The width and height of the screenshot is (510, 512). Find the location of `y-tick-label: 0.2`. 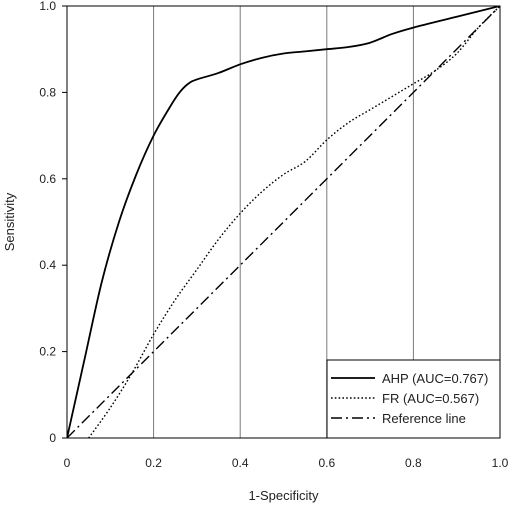

y-tick-label: 0.2 is located at coordinates (47, 352).